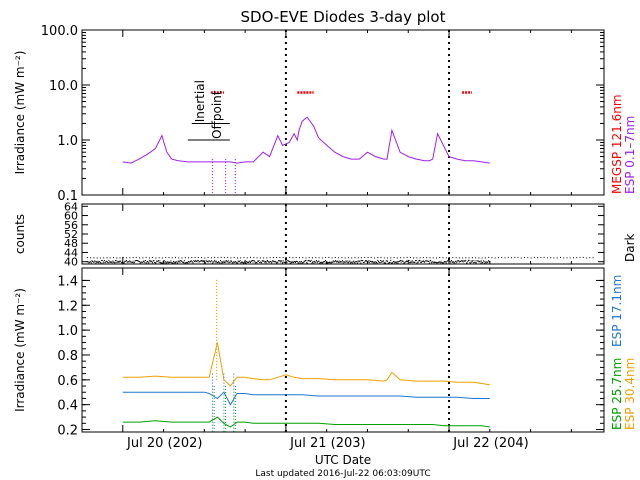  Describe the element at coordinates (59, 31) in the screenshot. I see `y-tick-label: 100.0` at that location.